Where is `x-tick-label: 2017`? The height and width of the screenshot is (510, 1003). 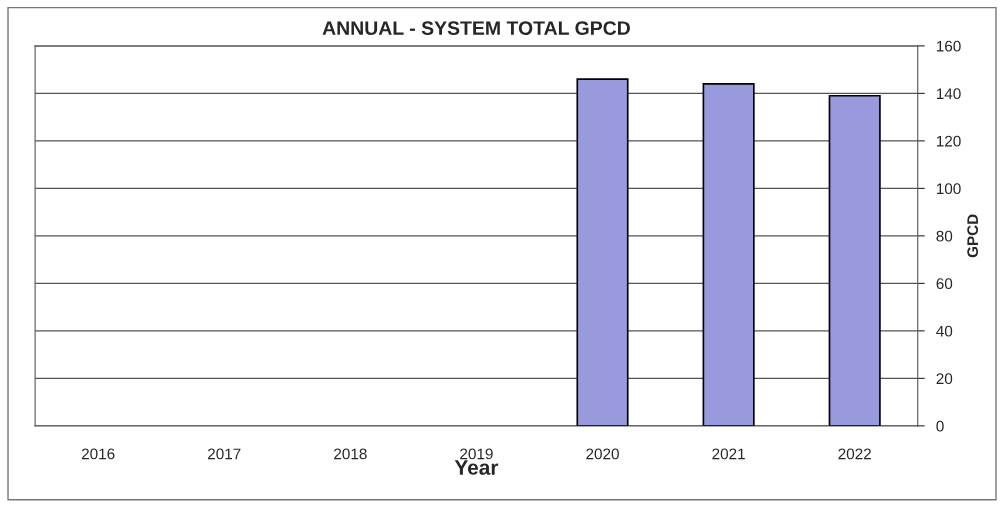 x-tick-label: 2017 is located at coordinates (224, 454).